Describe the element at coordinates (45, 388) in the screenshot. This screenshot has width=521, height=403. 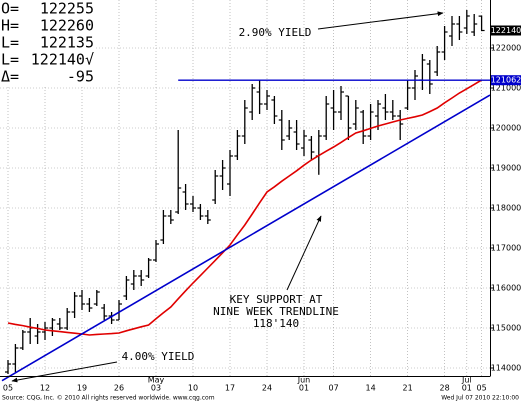
I see `x-tick-label: 12` at that location.